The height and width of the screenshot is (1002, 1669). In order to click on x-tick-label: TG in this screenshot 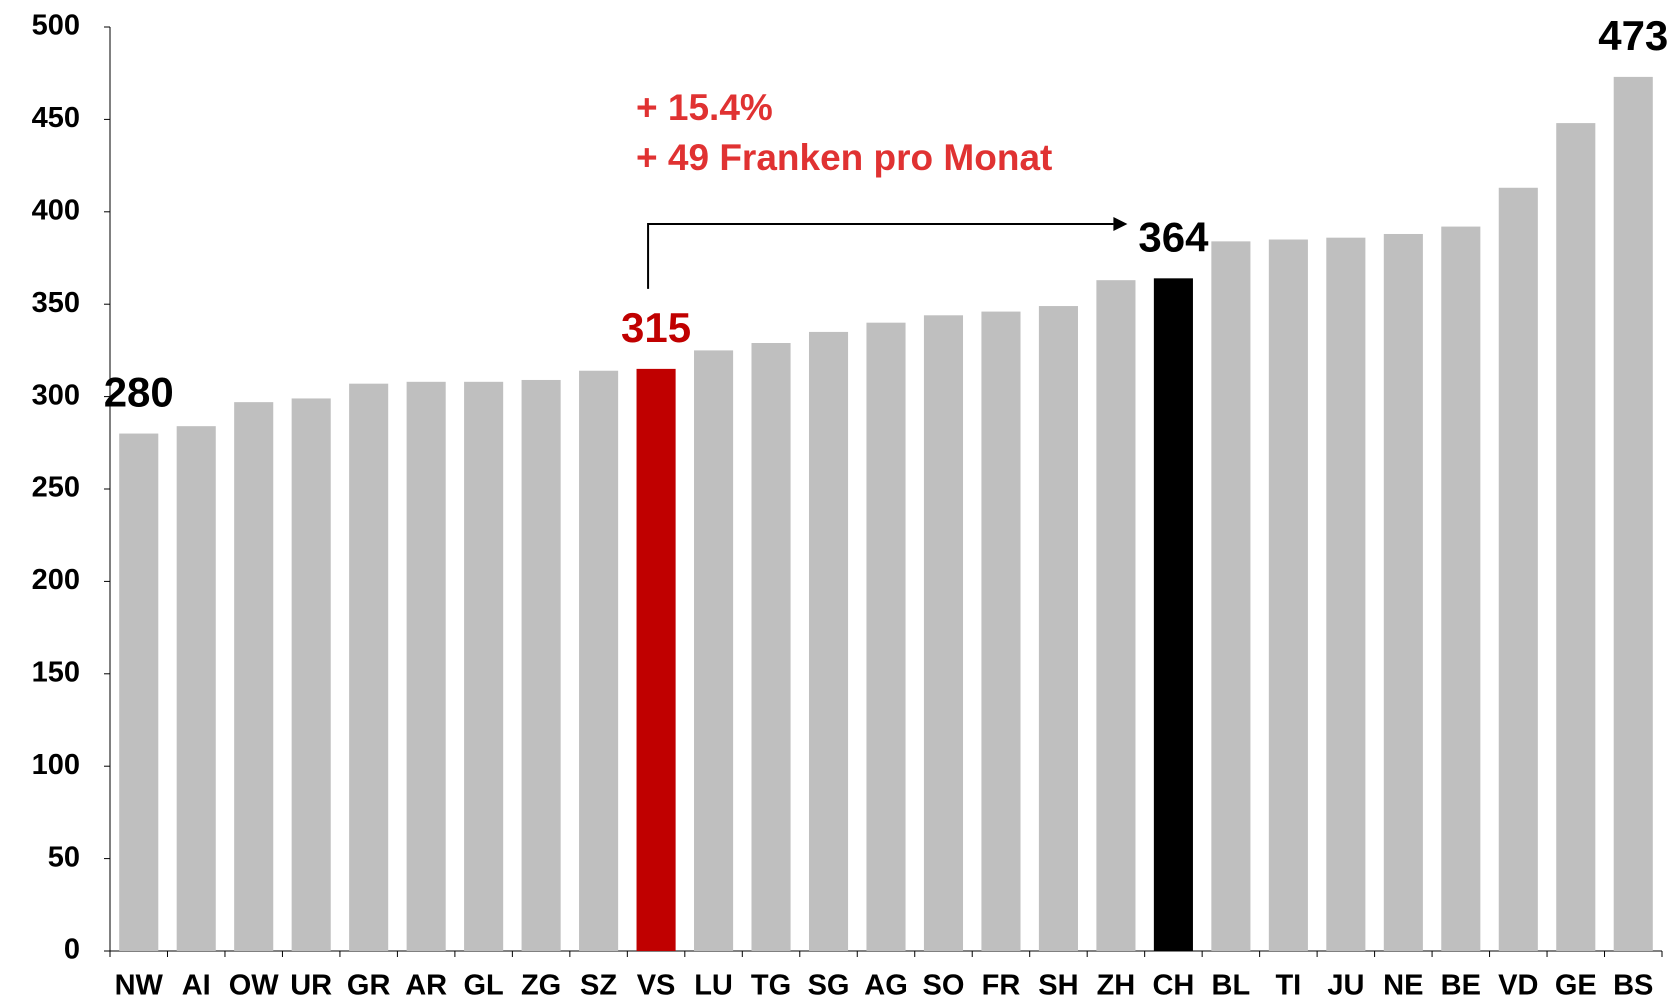, I will do `click(771, 986)`.